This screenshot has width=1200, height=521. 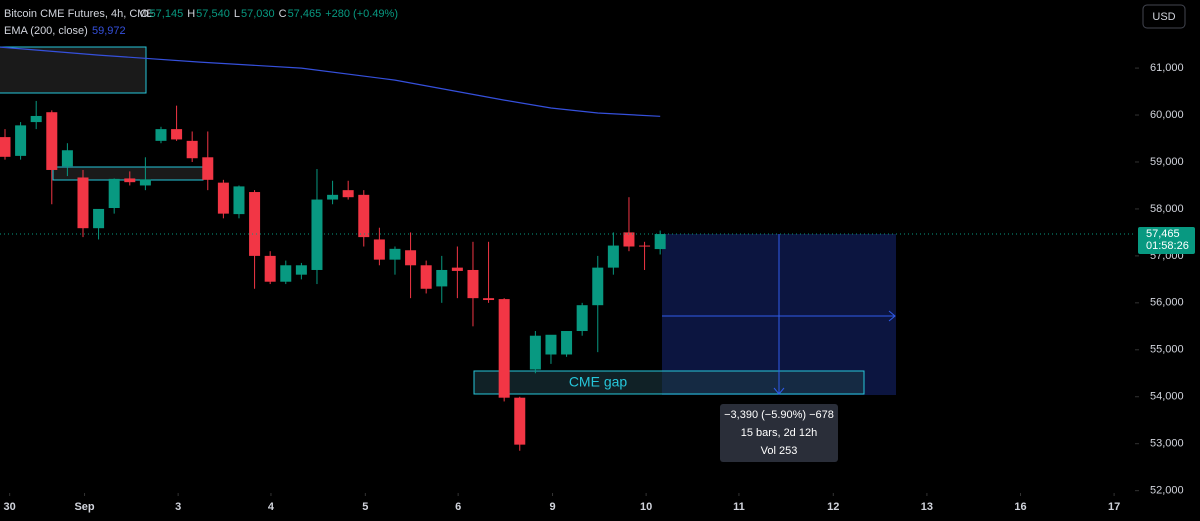 I want to click on gap-label: CME gap, so click(x=598, y=382).